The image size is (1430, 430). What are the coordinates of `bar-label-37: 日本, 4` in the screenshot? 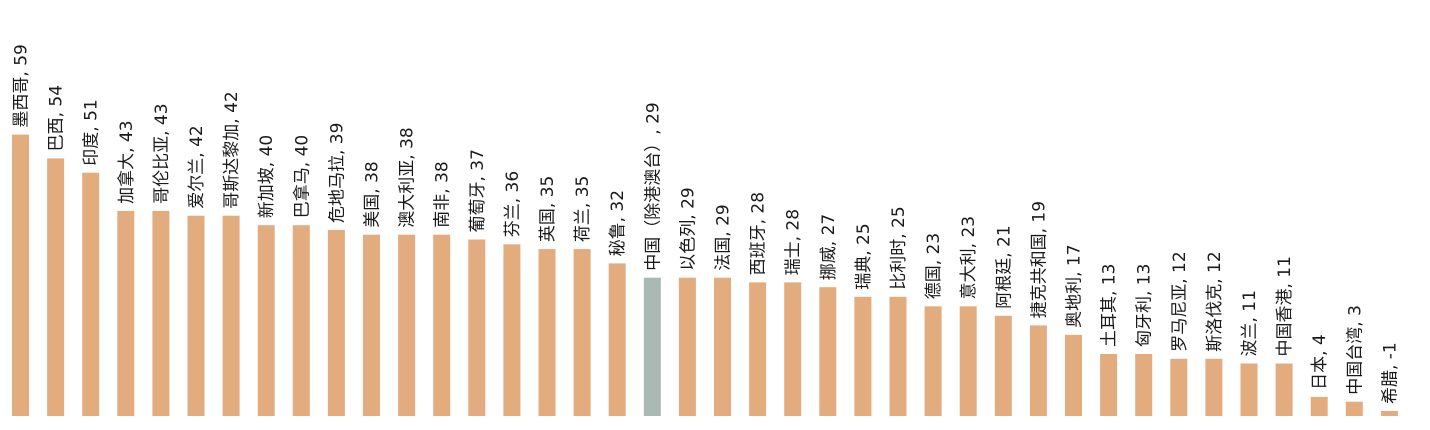 It's located at (1320, 362).